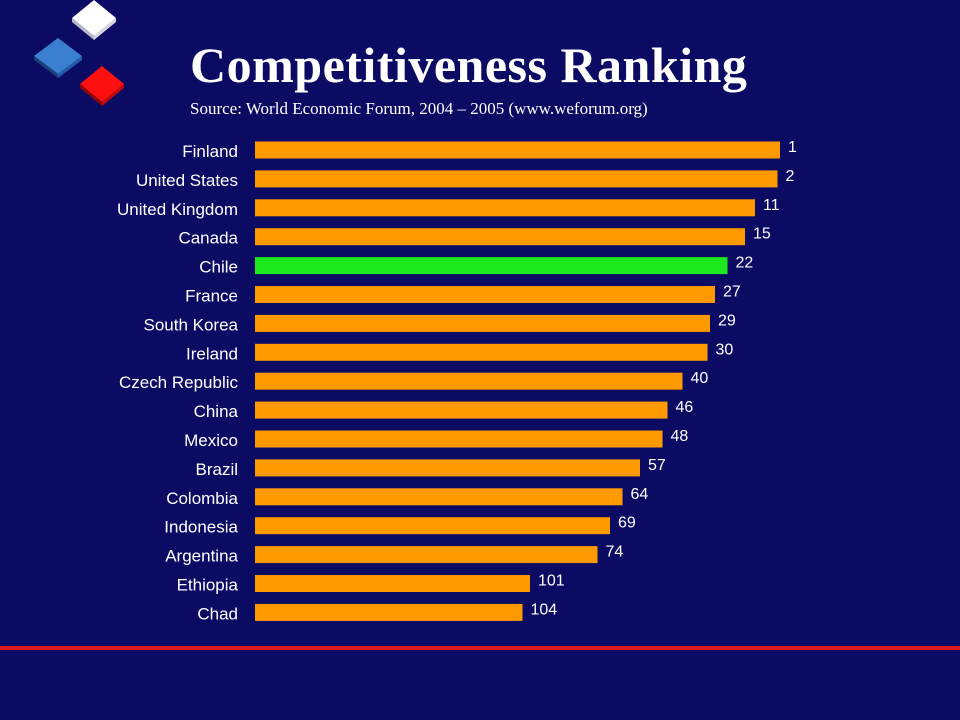 The width and height of the screenshot is (960, 720). What do you see at coordinates (210, 151) in the screenshot?
I see `category-label: Finland` at bounding box center [210, 151].